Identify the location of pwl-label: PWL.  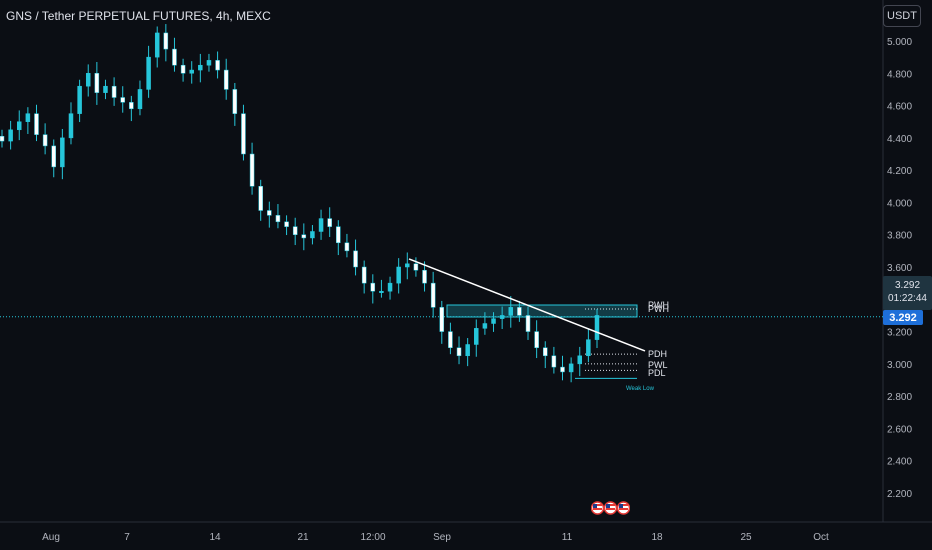
(658, 365).